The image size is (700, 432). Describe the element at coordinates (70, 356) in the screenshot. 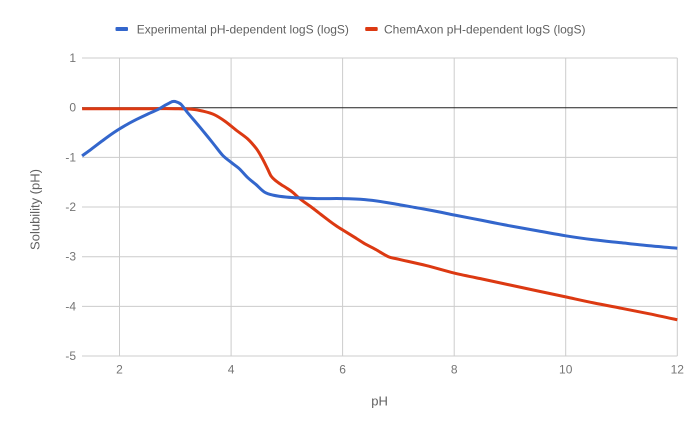

I see `svg-text: -5` at that location.